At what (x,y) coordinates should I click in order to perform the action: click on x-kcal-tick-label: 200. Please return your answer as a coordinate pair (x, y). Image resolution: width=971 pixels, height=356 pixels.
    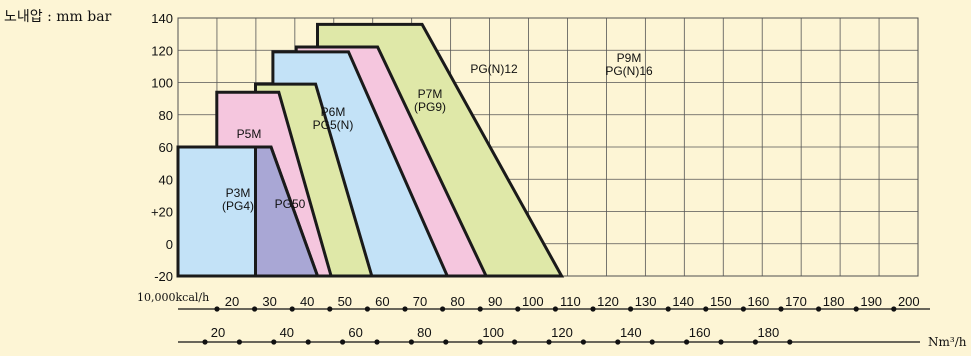
    Looking at the image, I should click on (909, 301).